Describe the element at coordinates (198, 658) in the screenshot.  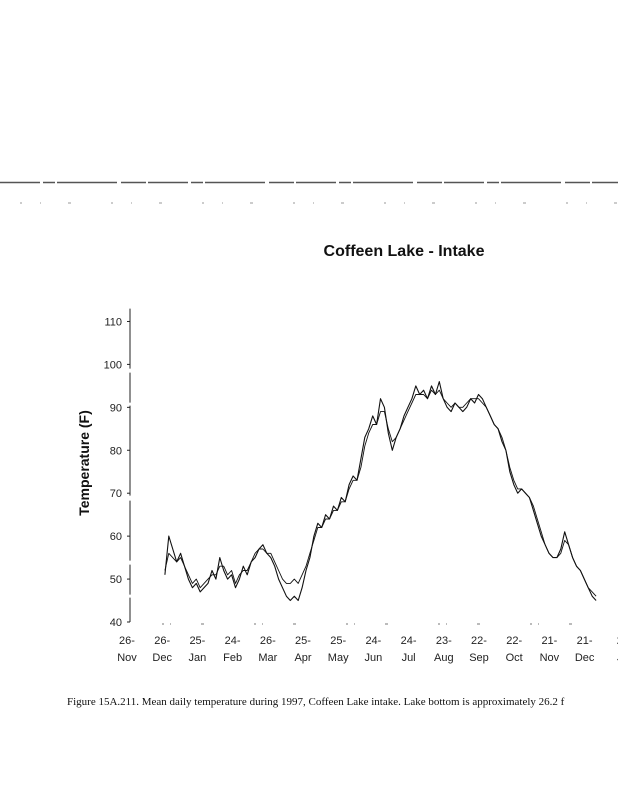
I see `x-tick-label: Jan` at that location.